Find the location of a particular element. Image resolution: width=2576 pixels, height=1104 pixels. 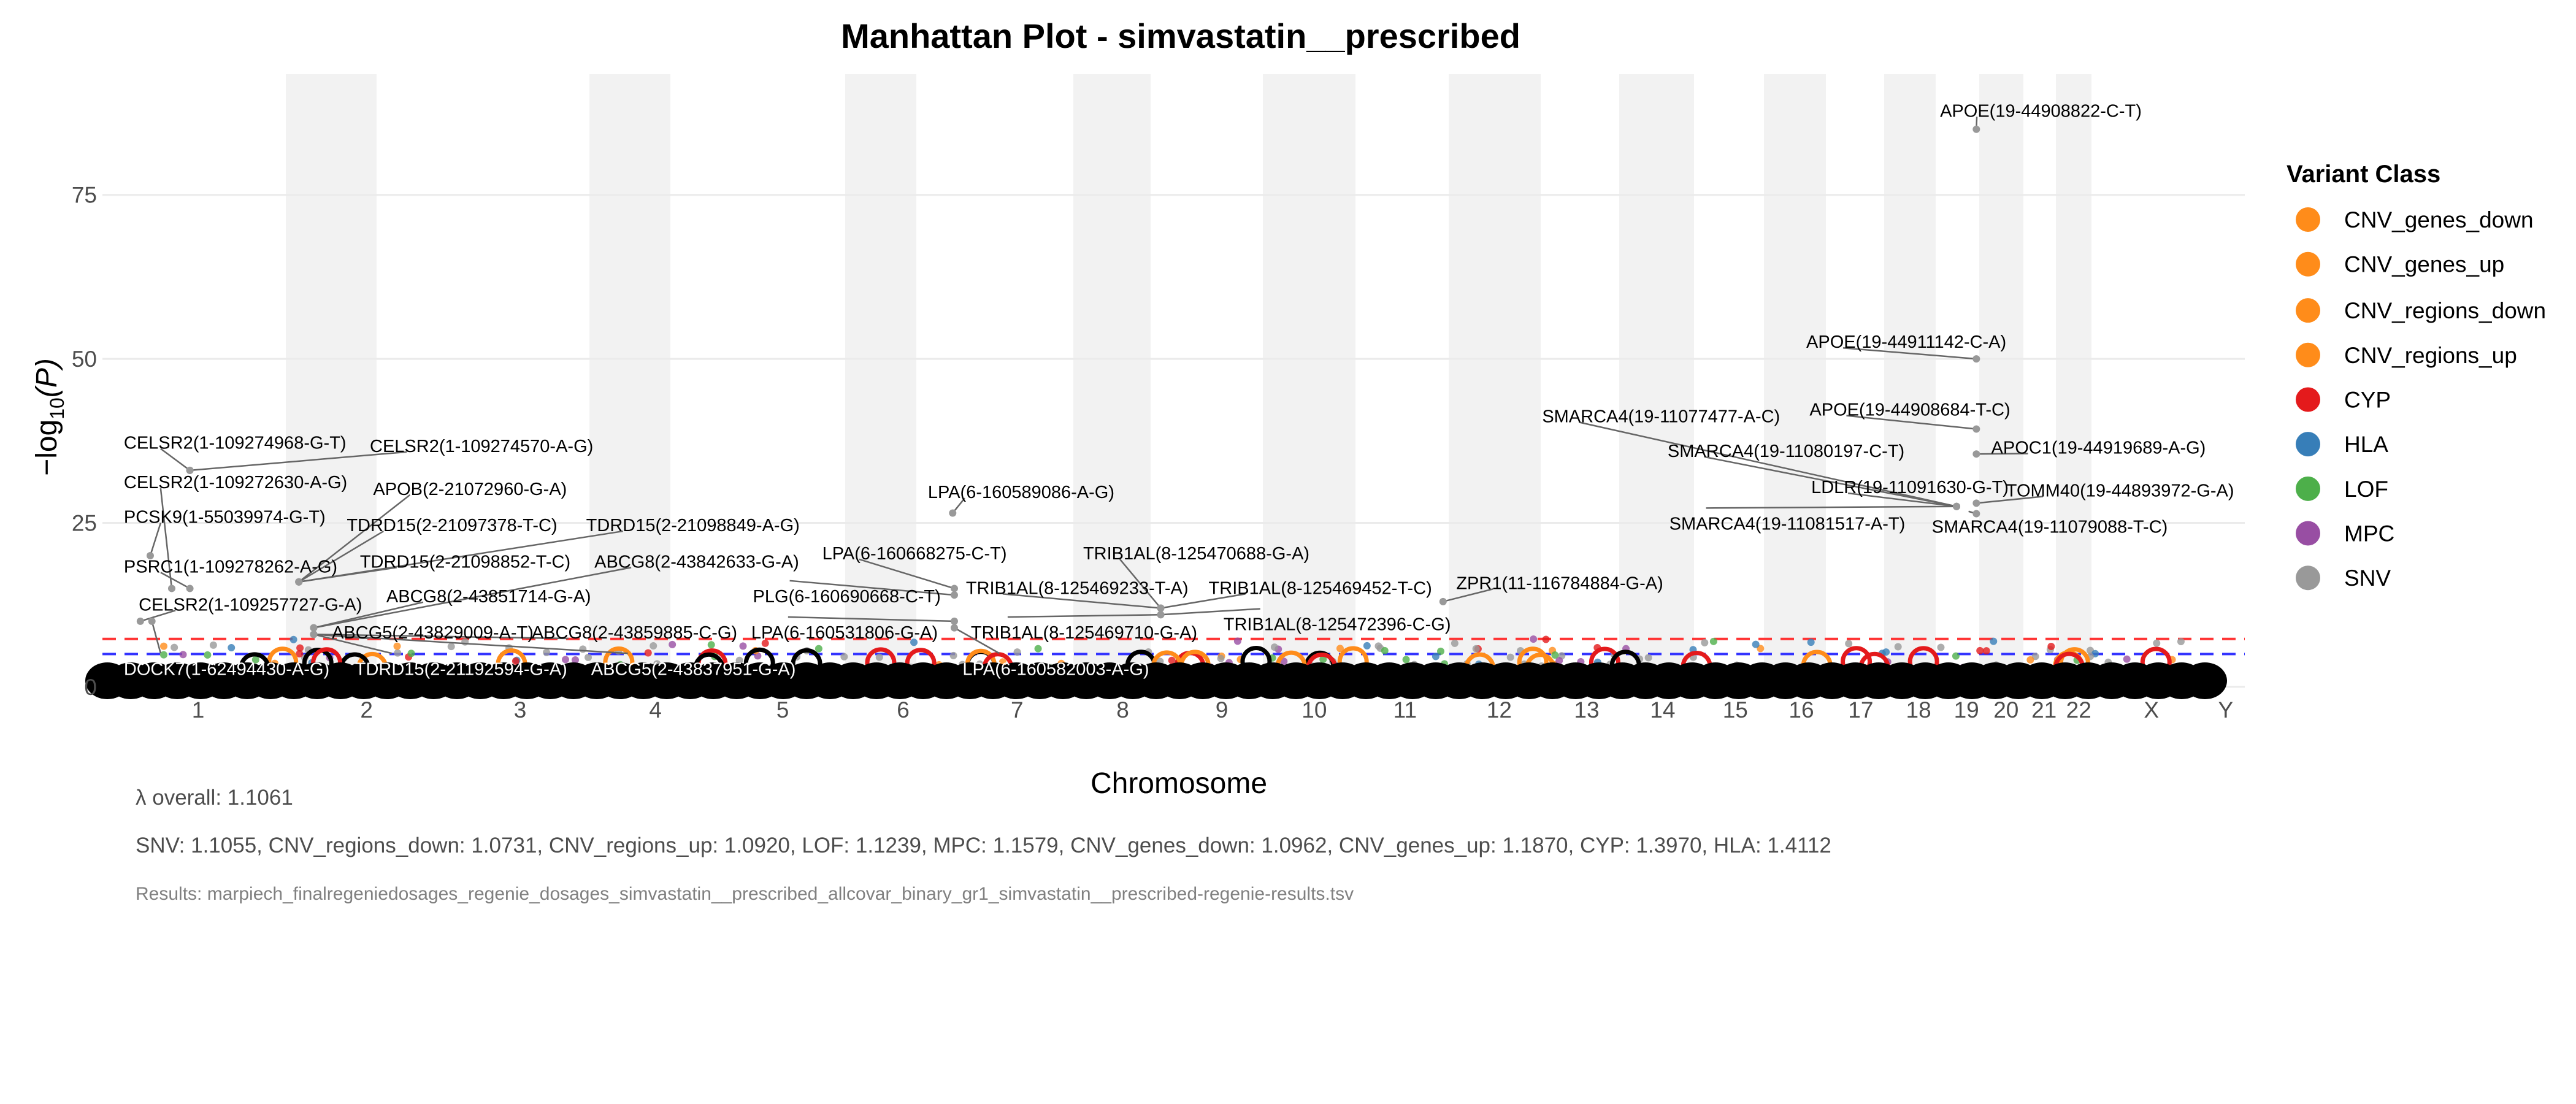

annotation-label: TDRD15(2-21098852-T-C) is located at coordinates (465, 562).